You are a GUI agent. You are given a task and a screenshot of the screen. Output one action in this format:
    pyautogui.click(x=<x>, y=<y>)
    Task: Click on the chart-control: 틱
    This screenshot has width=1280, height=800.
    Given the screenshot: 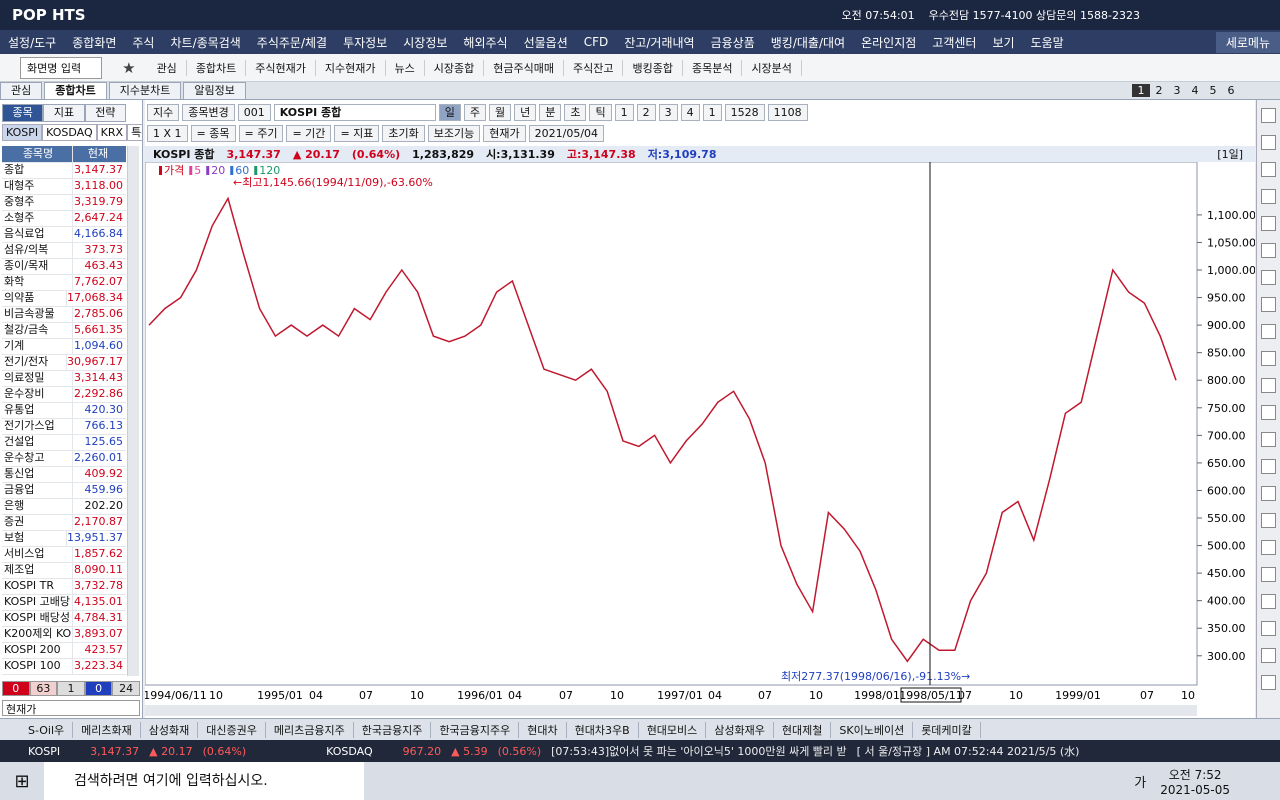 What is the action you would take?
    pyautogui.click(x=600, y=112)
    